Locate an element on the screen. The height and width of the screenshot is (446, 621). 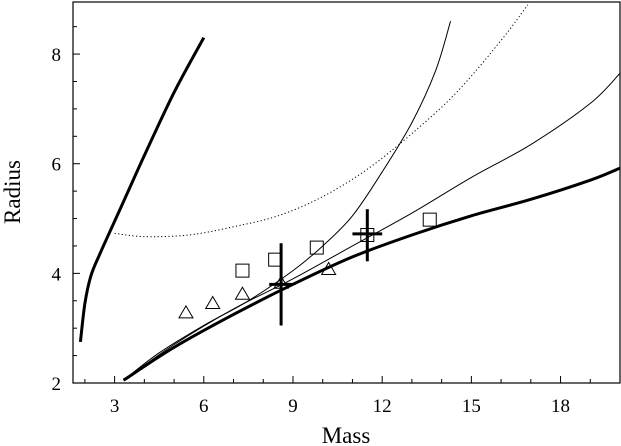
x-axis-title: Mass is located at coordinates (346, 434).